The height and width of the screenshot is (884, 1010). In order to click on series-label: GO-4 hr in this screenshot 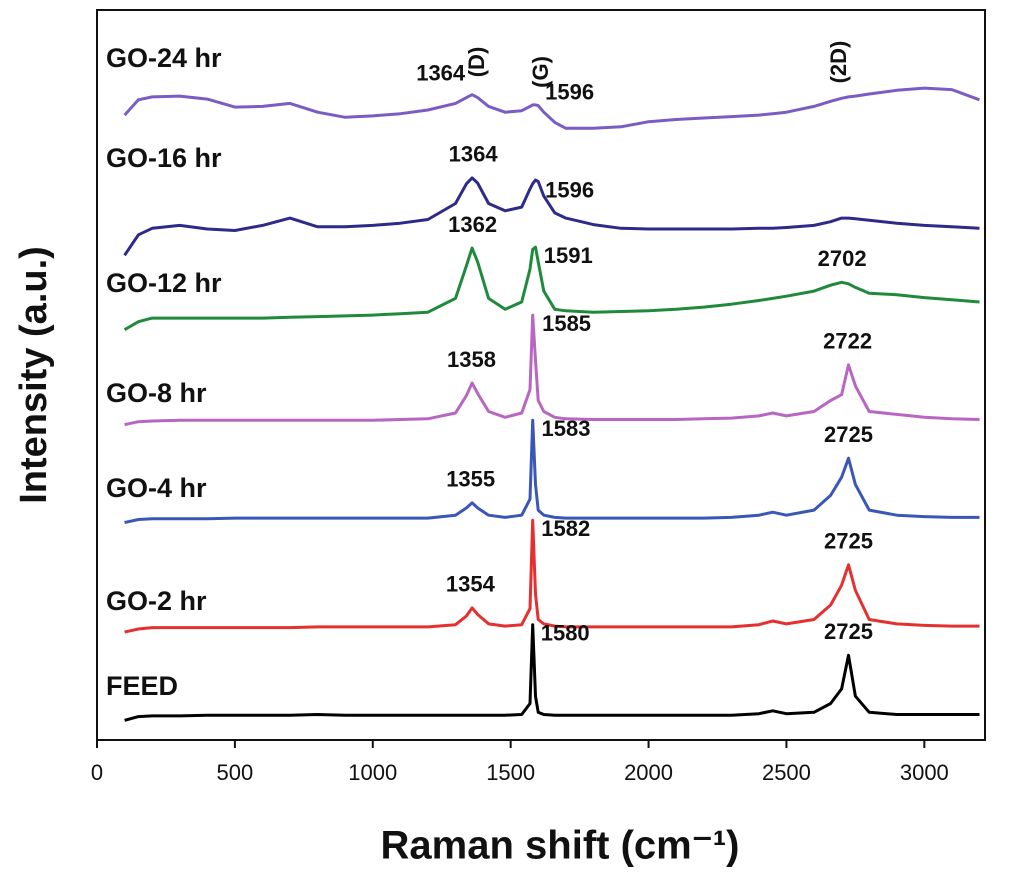, I will do `click(156, 488)`.